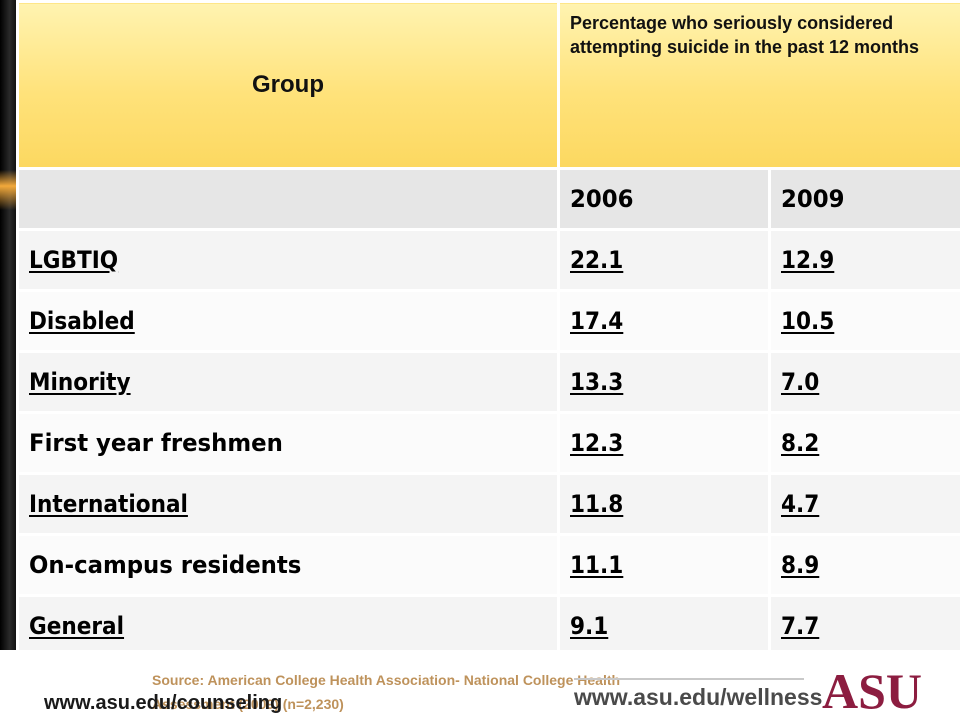 The width and height of the screenshot is (960, 720). I want to click on left-glow-accent, so click(8, 190).